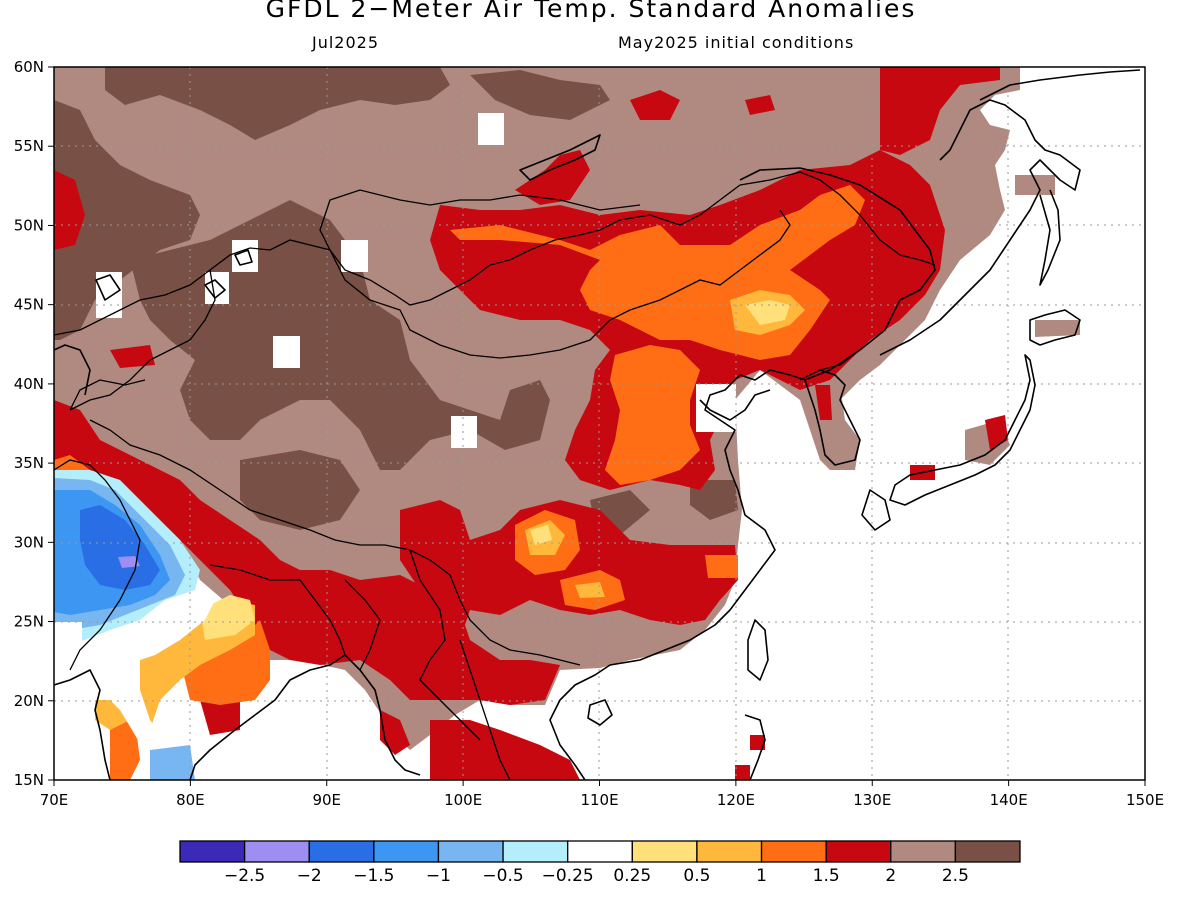 Image resolution: width=1200 pixels, height=900 pixels. I want to click on colorbar-label: −1.5, so click(373, 876).